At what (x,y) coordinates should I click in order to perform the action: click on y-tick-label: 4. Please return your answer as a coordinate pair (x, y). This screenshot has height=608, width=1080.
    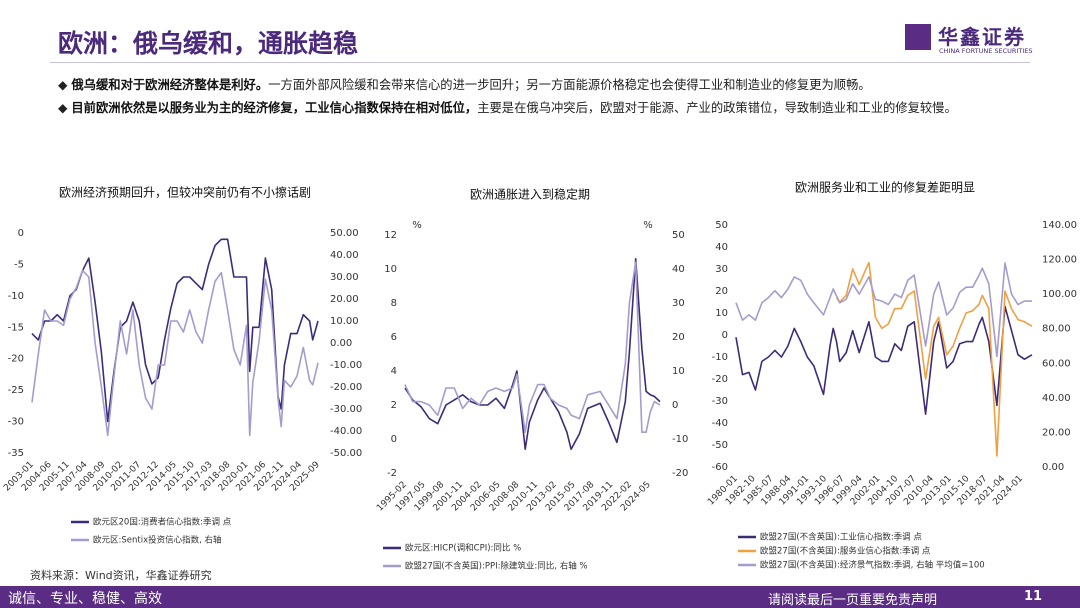
    Looking at the image, I should click on (394, 371).